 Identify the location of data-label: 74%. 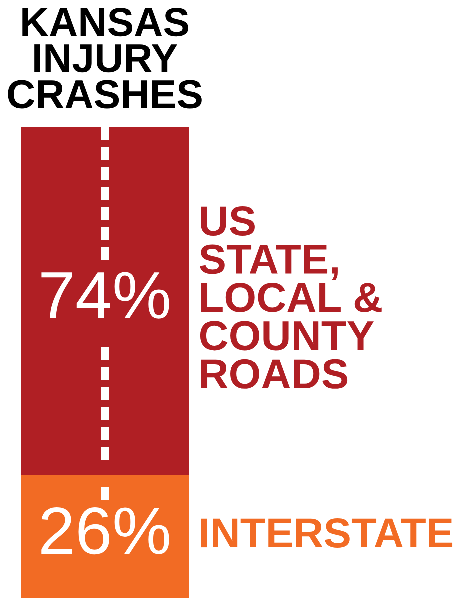
(106, 295).